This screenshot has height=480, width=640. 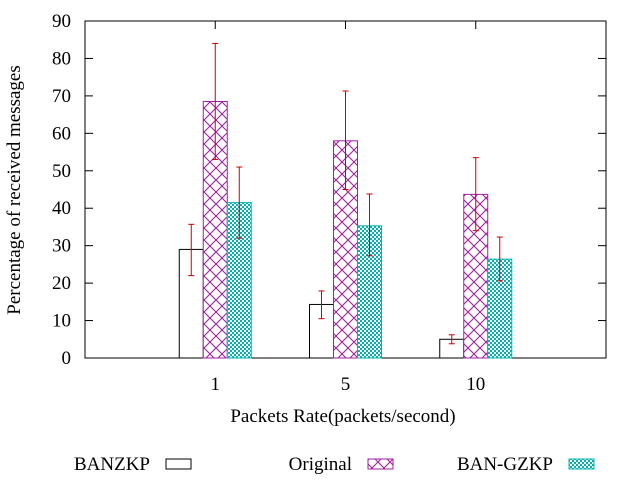 I want to click on y-tick-label: 60, so click(x=61, y=133).